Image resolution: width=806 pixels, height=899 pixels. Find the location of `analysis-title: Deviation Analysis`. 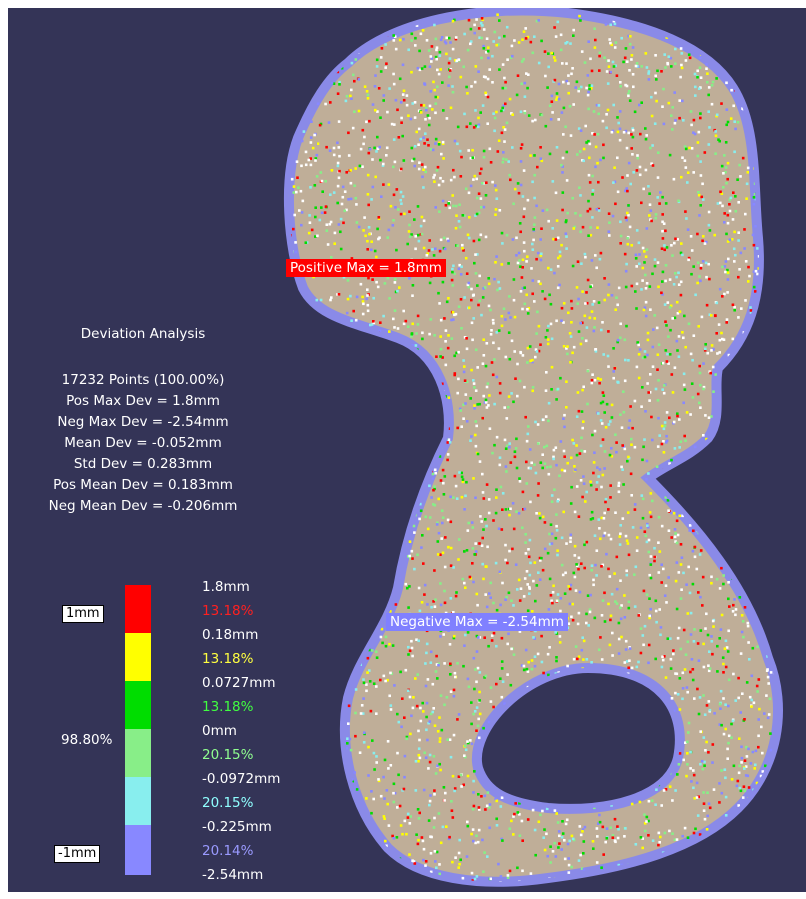

analysis-title: Deviation Analysis is located at coordinates (143, 334).